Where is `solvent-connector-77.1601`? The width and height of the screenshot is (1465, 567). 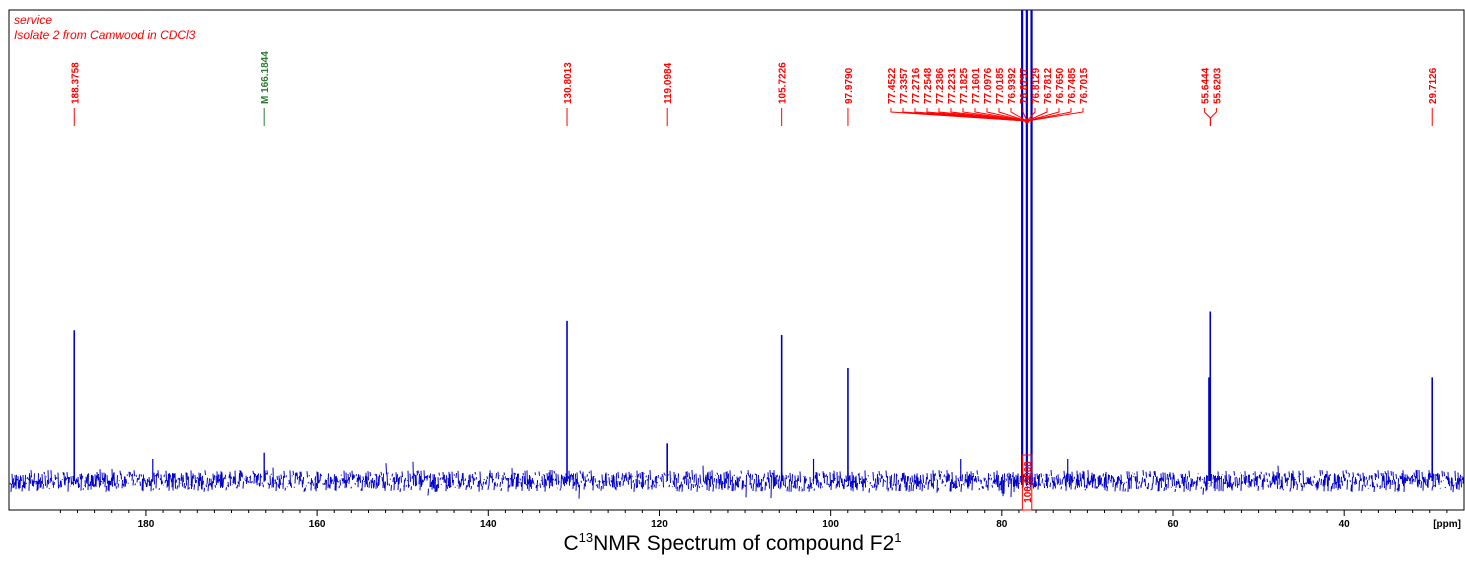
solvent-connector-77.1601 is located at coordinates (1000, 115).